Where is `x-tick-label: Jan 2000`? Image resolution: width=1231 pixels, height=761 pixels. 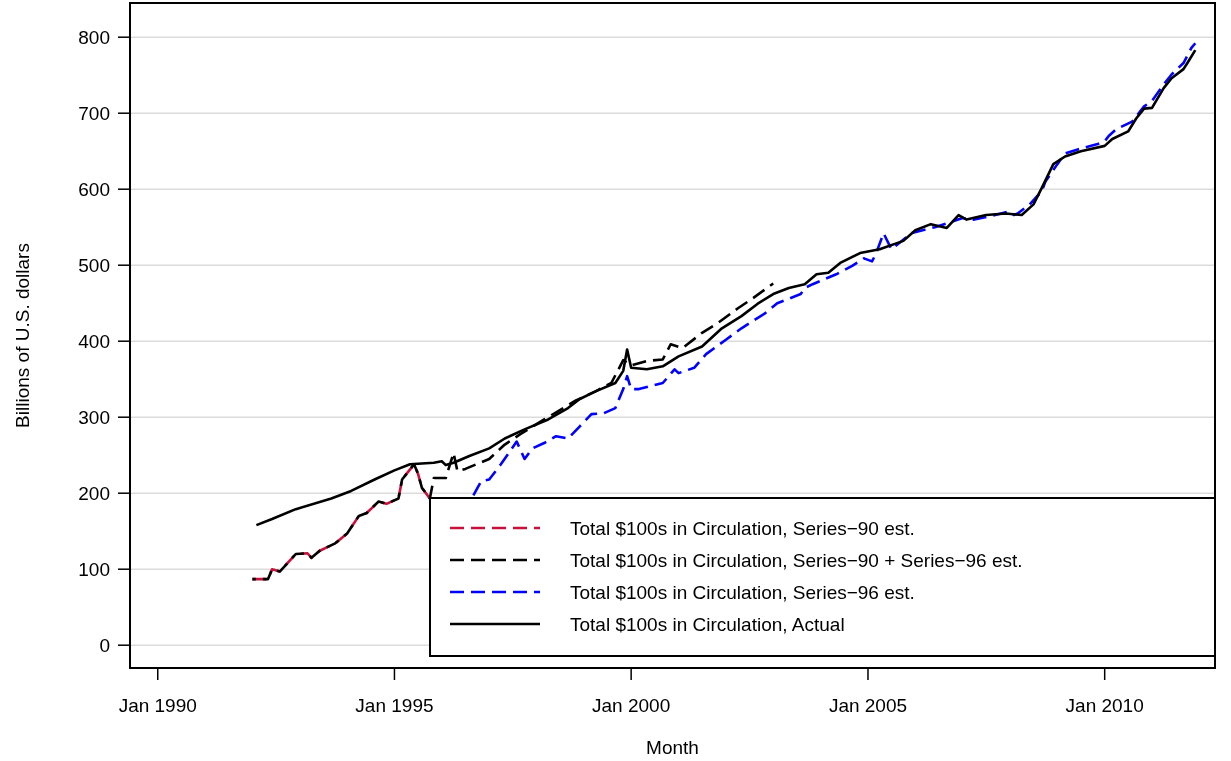
x-tick-label: Jan 2000 is located at coordinates (631, 705).